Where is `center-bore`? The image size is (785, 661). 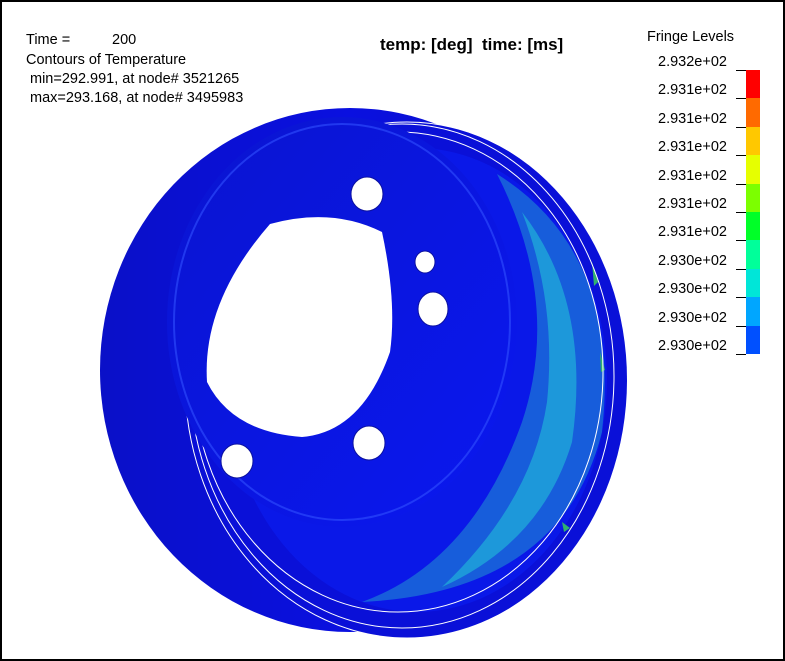 center-bore is located at coordinates (299, 327).